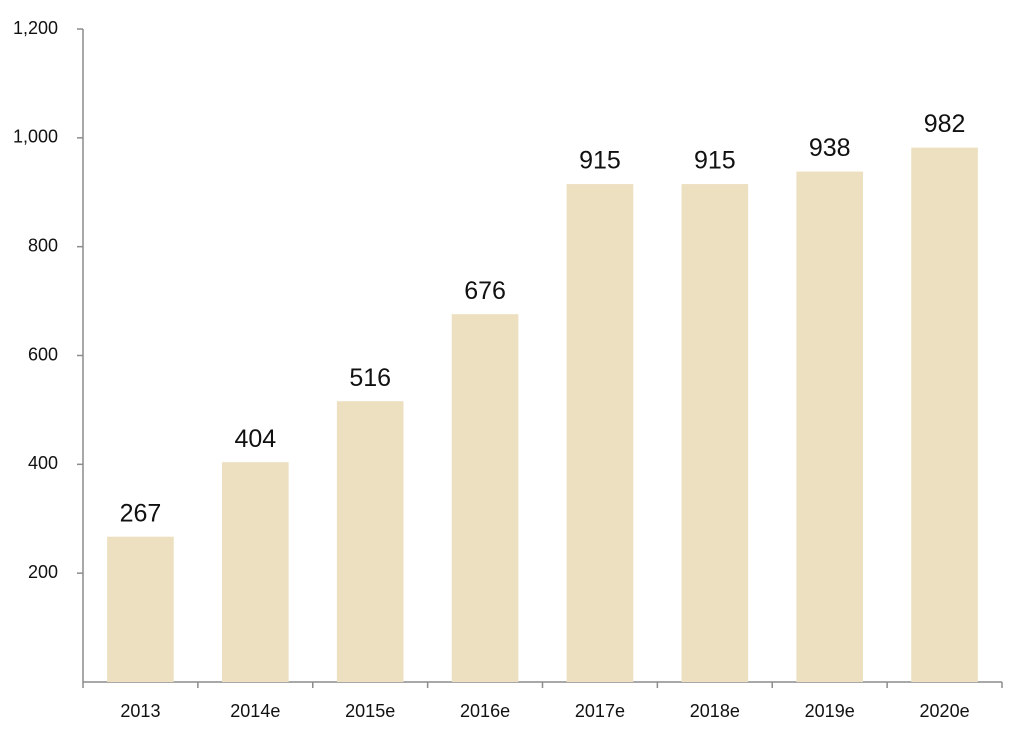  Describe the element at coordinates (830, 711) in the screenshot. I see `x-tick-label: 2019e` at that location.